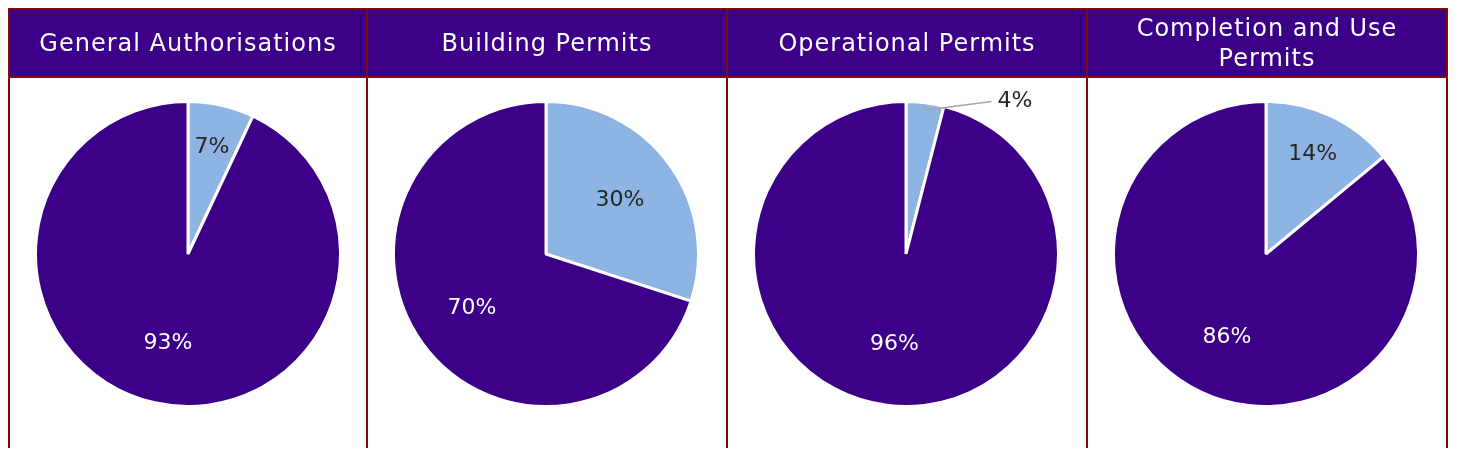  Describe the element at coordinates (1267, 43) in the screenshot. I see `chart-title: Completion and Use Permits` at that location.